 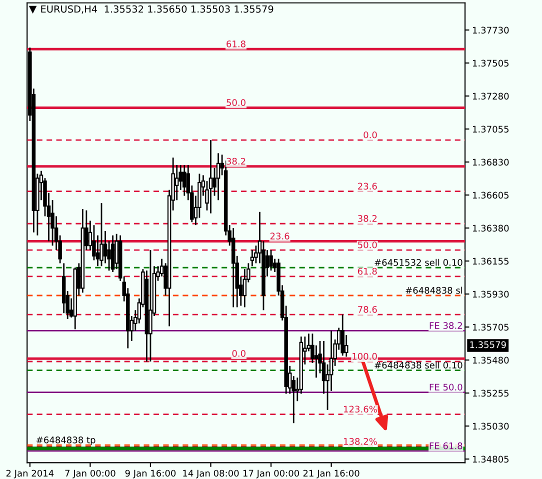 What do you see at coordinates (364, 356) in the screenshot?
I see `annotation: 100.0` at bounding box center [364, 356].